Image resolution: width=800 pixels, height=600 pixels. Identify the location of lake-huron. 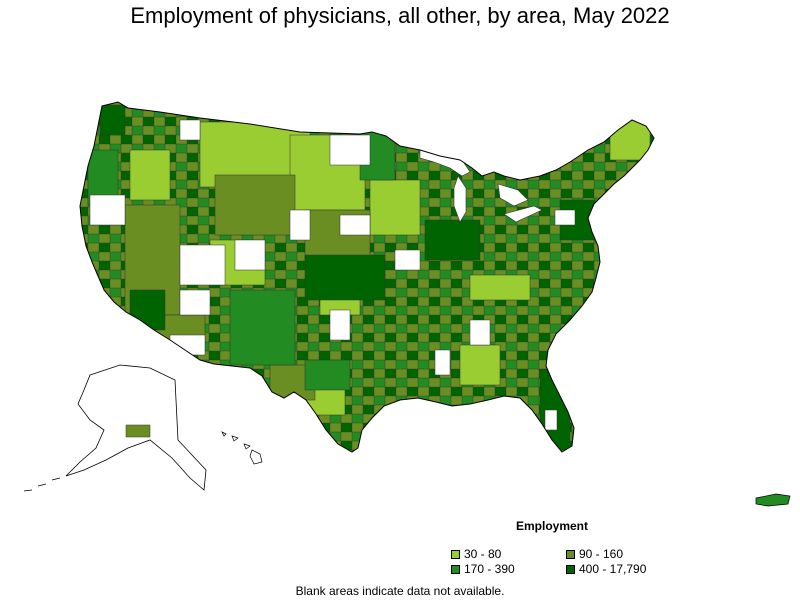
(513, 195).